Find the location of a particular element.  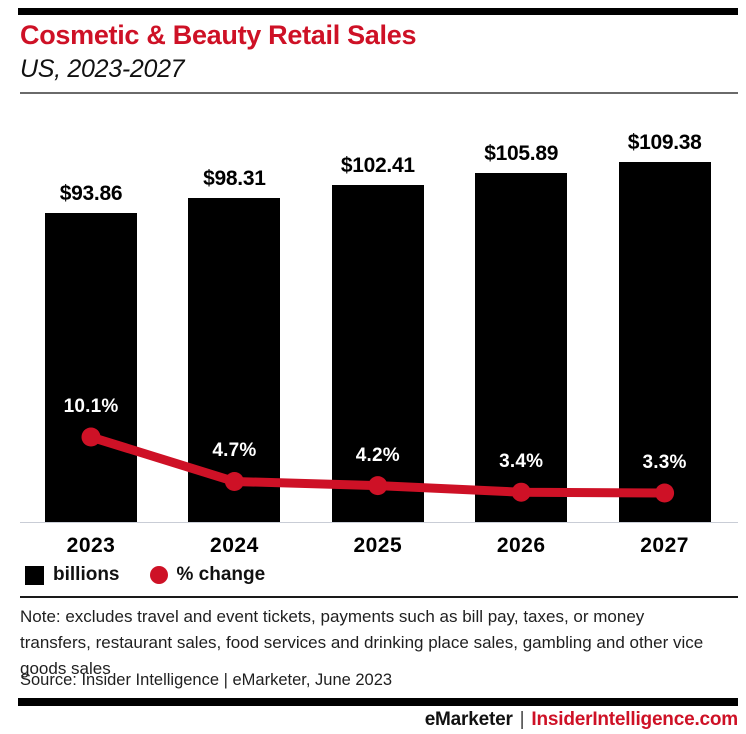

black-square-swatch-icon is located at coordinates (34, 575).